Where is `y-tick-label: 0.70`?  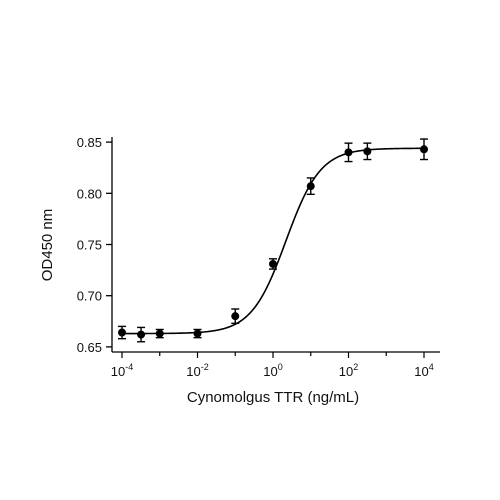
y-tick-label: 0.70 is located at coordinates (89, 296).